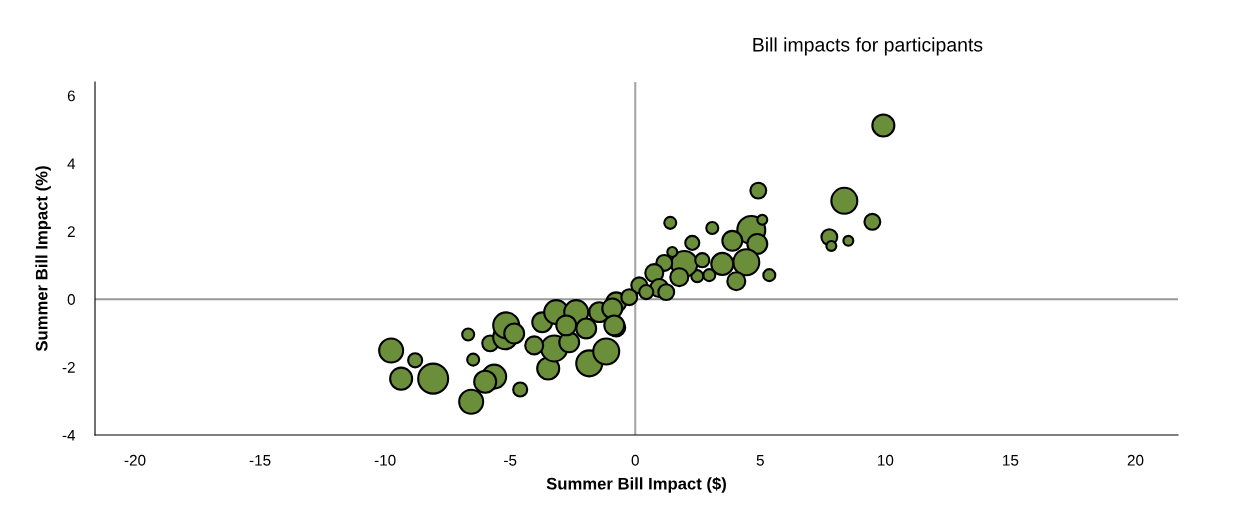 This screenshot has height=523, width=1249. Describe the element at coordinates (886, 460) in the screenshot. I see `x-tick-label: 10` at that location.